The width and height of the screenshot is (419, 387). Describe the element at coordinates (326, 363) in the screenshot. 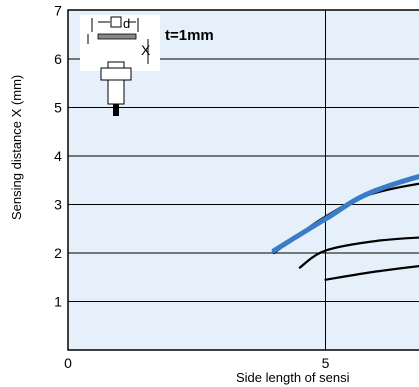

I see `x-tick-label: 5` at that location.